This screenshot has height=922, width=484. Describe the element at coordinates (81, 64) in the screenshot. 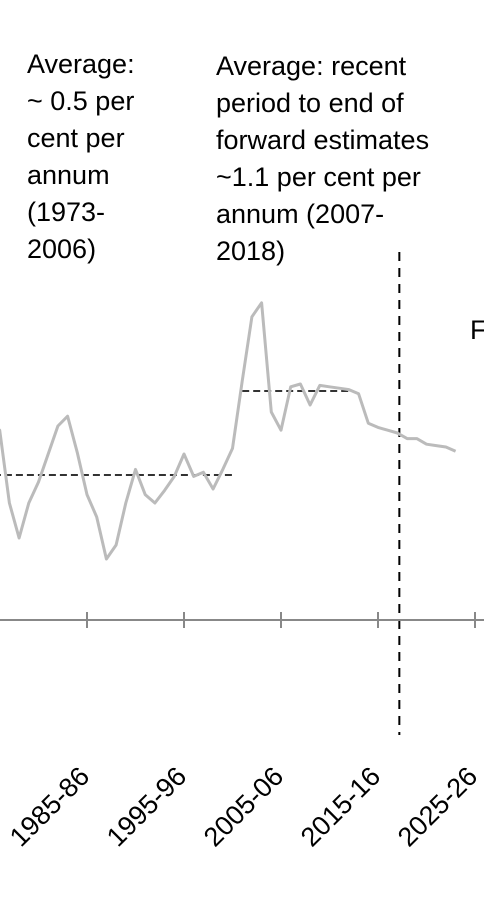

I see `annotation-line: Average:` at that location.